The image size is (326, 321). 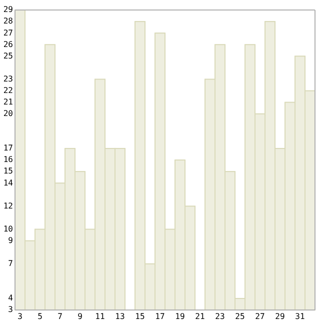 What do you see at coordinates (11, 298) in the screenshot?
I see `y-tick-label: 4` at bounding box center [11, 298].